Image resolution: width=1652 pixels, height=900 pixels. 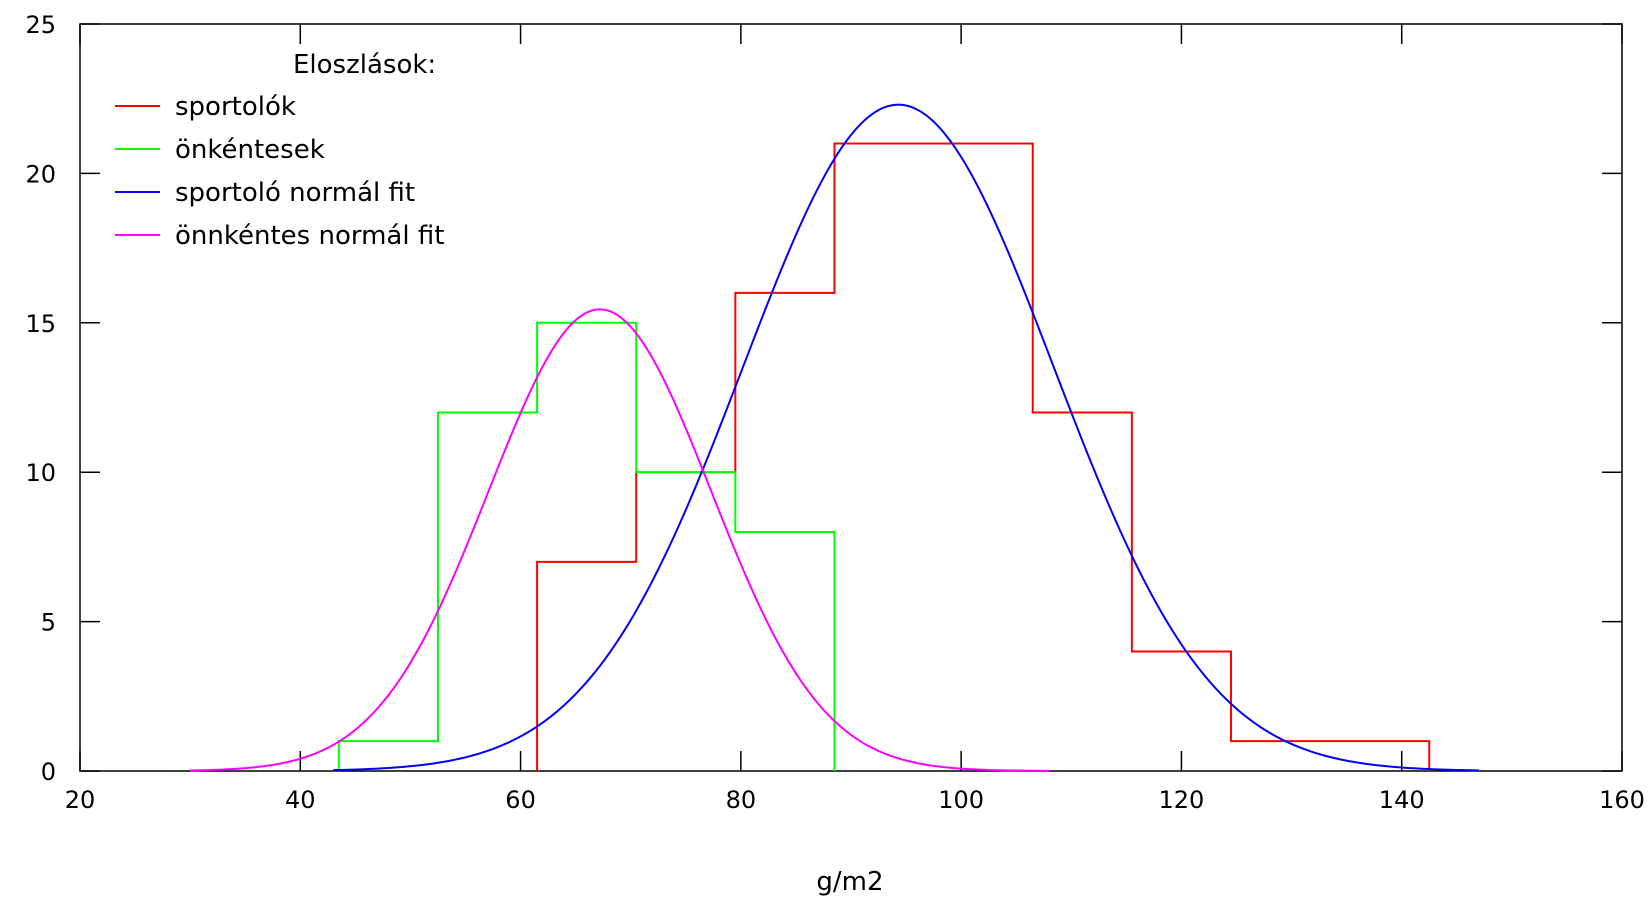 I want to click on legend-label: sportolók, so click(x=235, y=107).